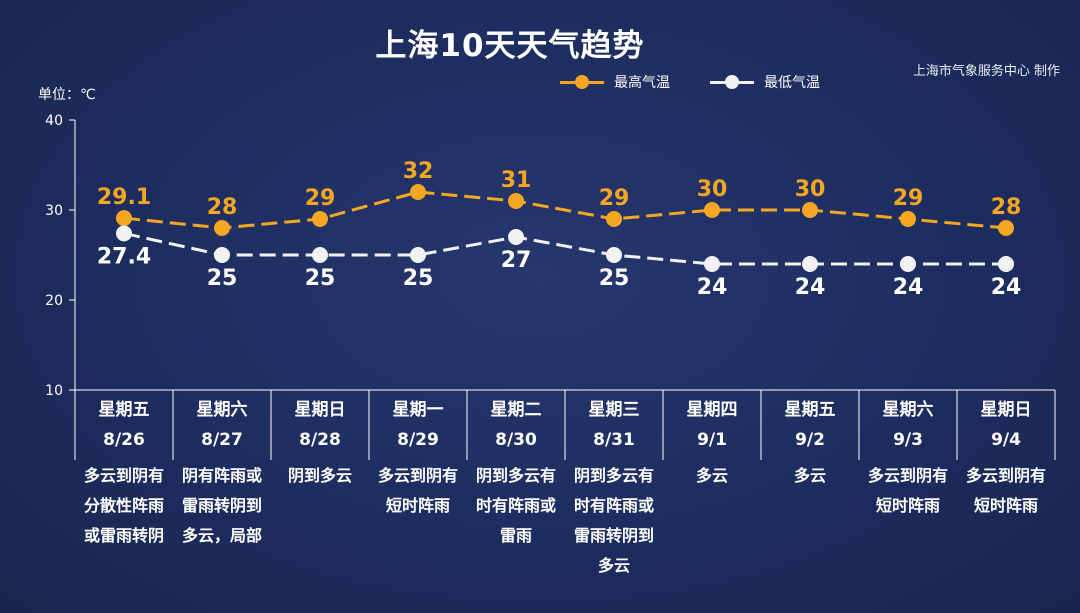 This screenshot has height=613, width=1080. Describe the element at coordinates (418, 171) in the screenshot. I see `data-label: 32` at that location.